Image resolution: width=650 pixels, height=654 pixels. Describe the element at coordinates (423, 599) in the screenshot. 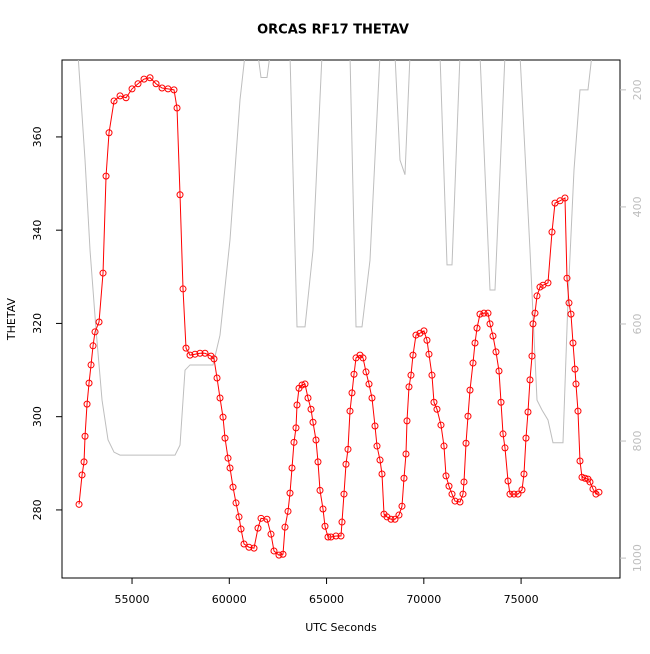

I see `x-tick-label: 70000` at that location.